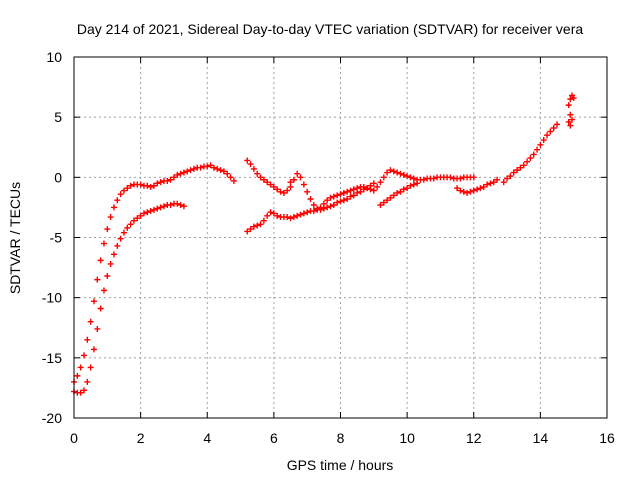 The image size is (640, 485). Describe the element at coordinates (340, 465) in the screenshot. I see `x-axis-label: GPS time / hours` at that location.